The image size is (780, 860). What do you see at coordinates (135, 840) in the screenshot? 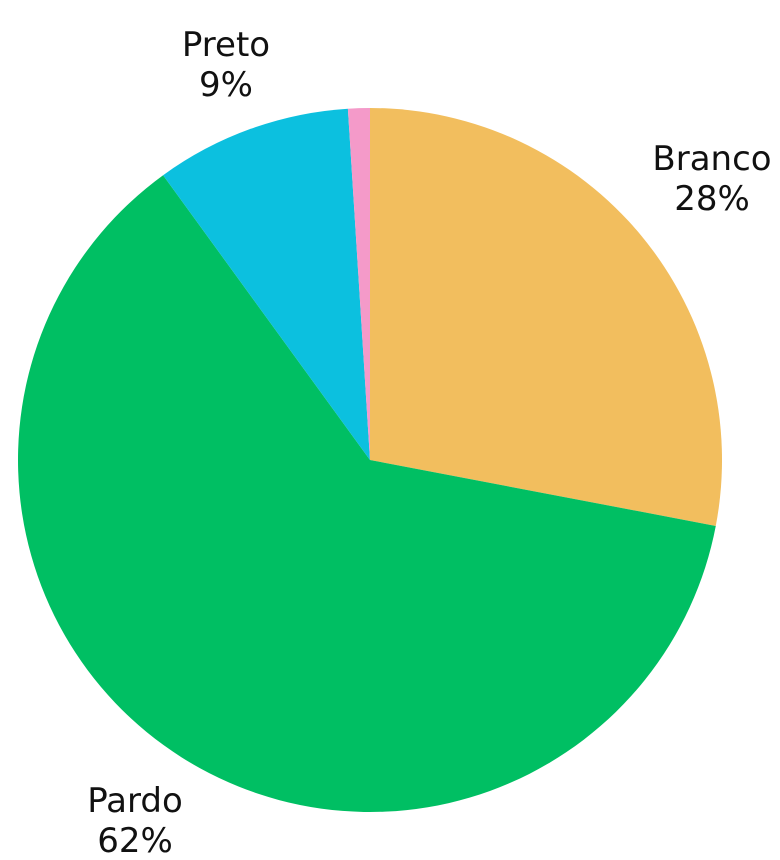
I see `slice-value: 62%` at bounding box center [135, 840].